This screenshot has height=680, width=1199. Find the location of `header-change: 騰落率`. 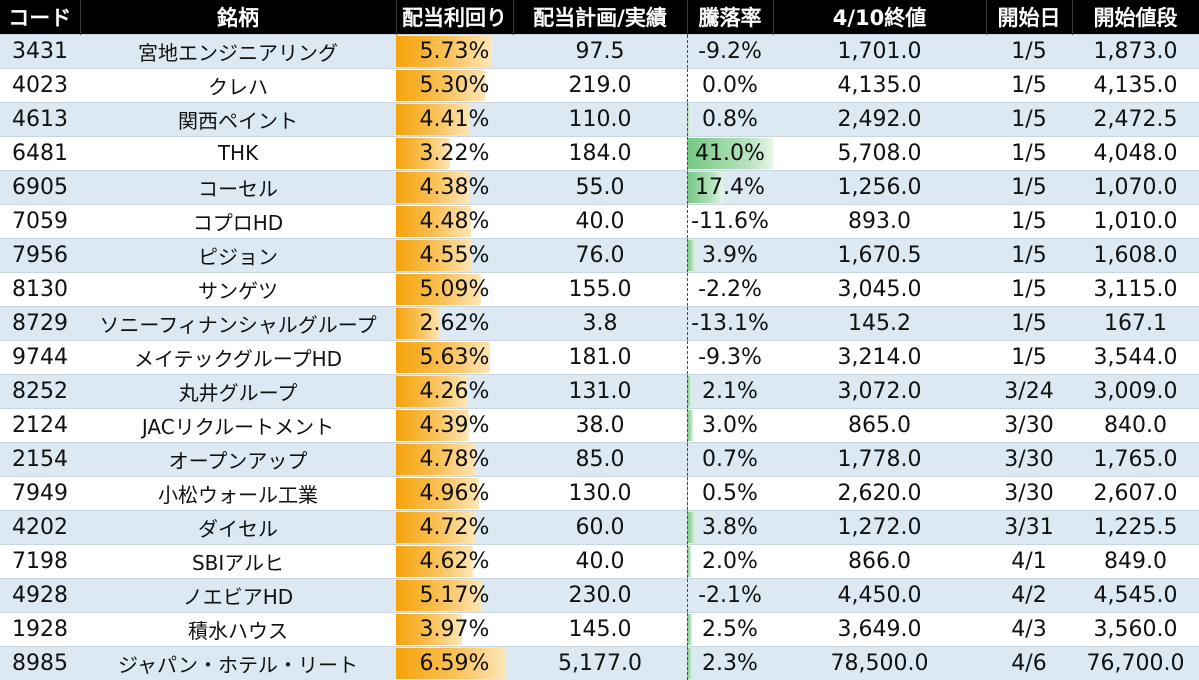

header-change: 騰落率 is located at coordinates (730, 17).